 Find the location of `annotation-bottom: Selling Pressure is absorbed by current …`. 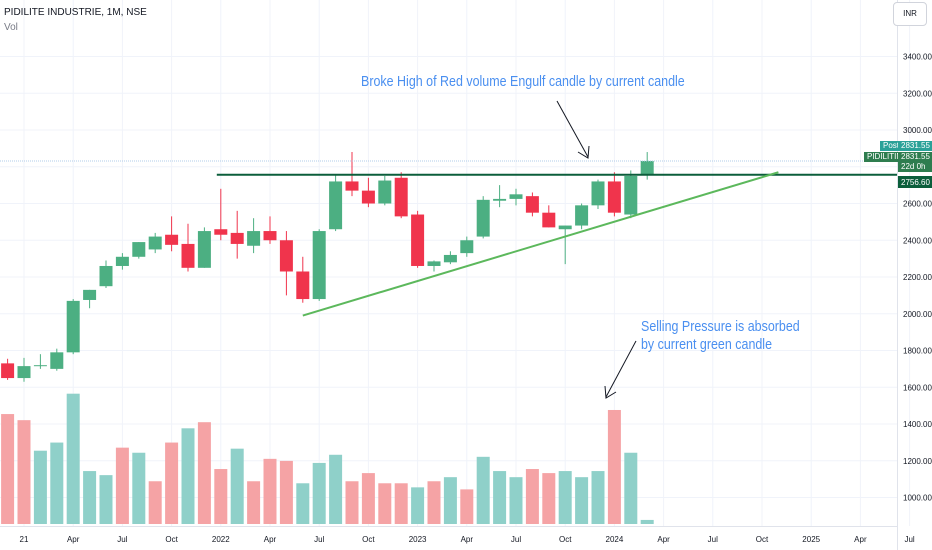

annotation-bottom: Selling Pressure is absorbed by current … is located at coordinates (720, 336).